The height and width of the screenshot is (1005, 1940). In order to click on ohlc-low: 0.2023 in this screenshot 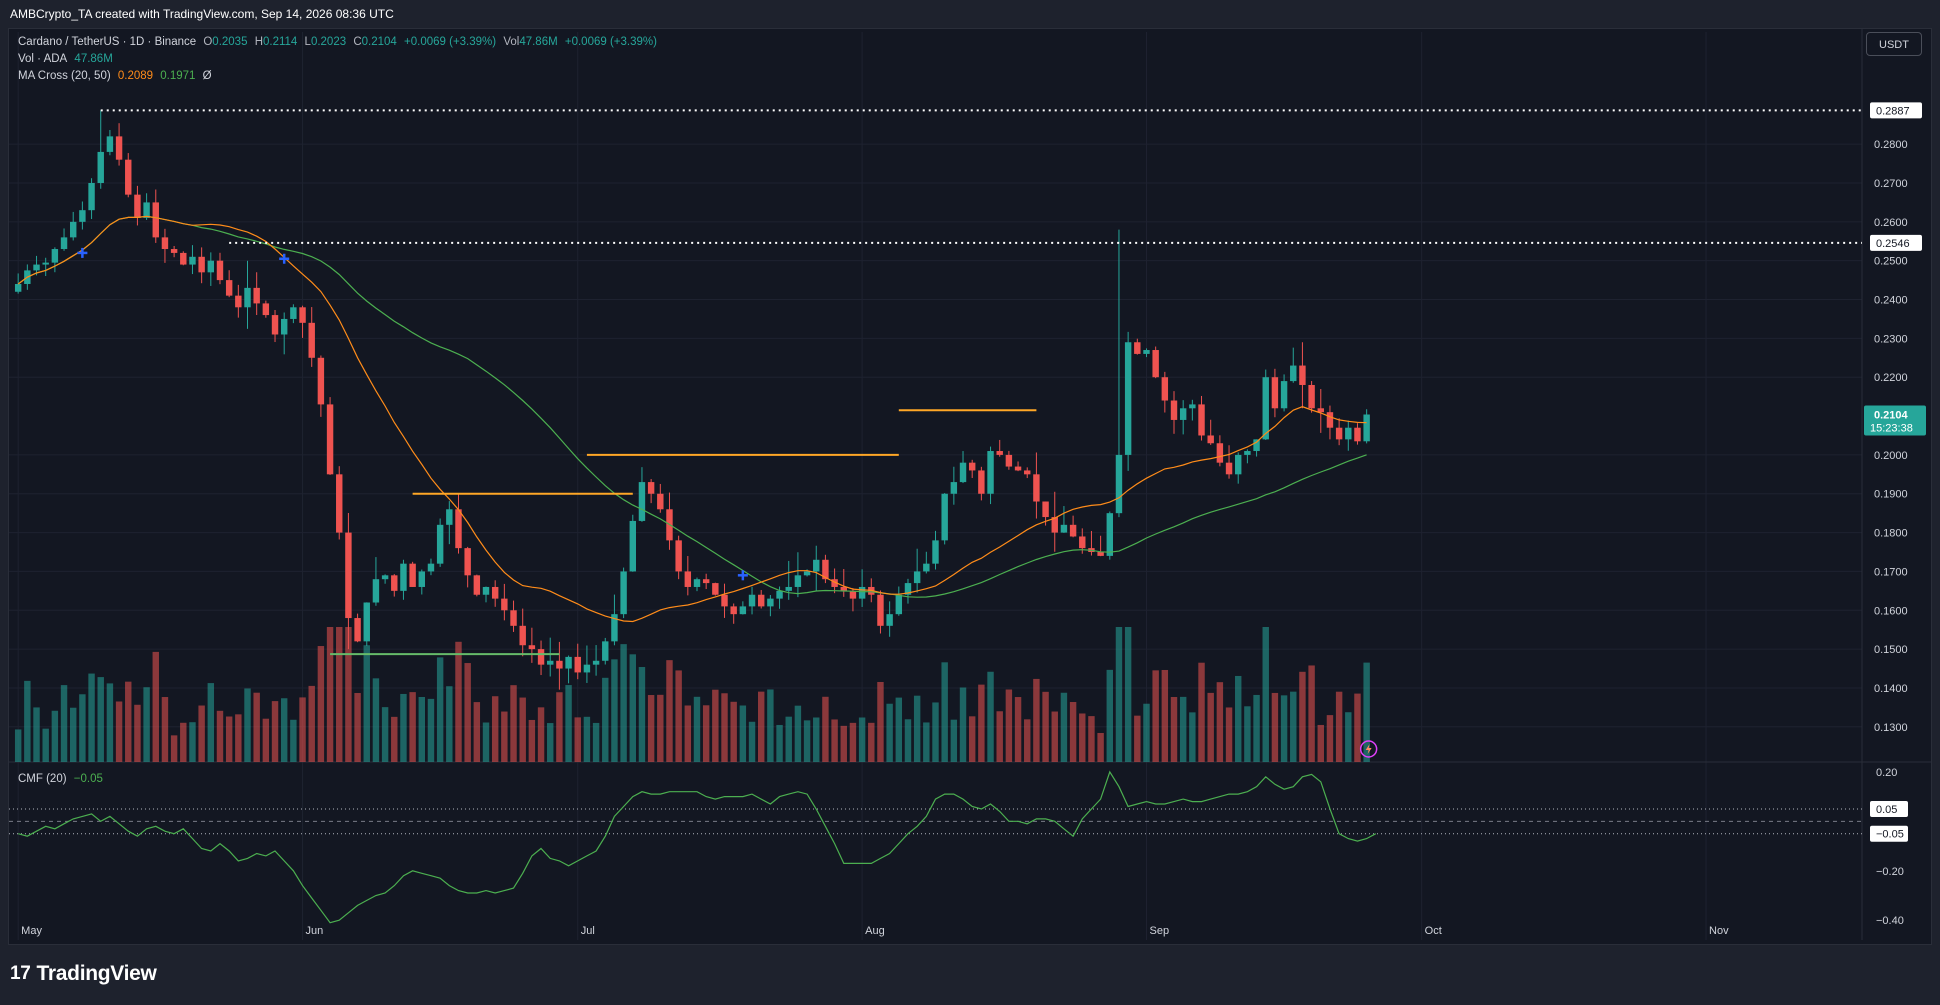, I will do `click(328, 42)`.